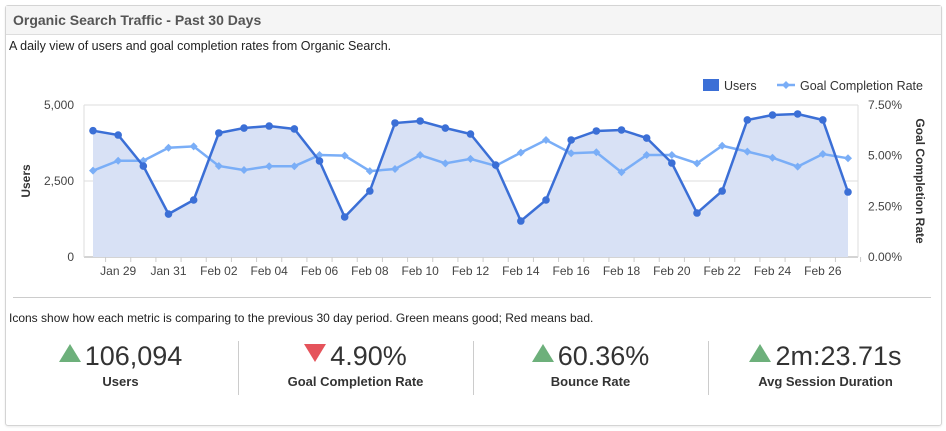 Image resolution: width=946 pixels, height=431 pixels. Describe the element at coordinates (885, 156) in the screenshot. I see `y2-tick-label: 5.00%` at that location.